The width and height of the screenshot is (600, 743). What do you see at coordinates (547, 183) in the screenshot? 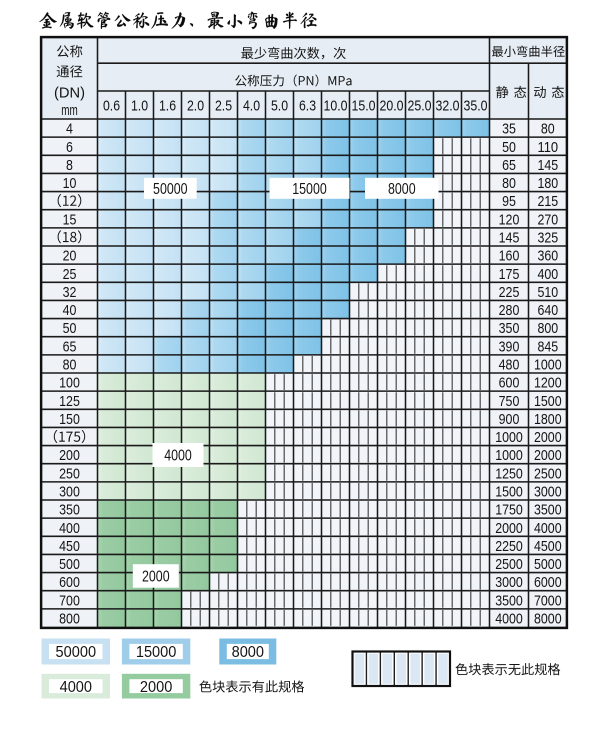
I see `svg-text: 180` at bounding box center [547, 183].